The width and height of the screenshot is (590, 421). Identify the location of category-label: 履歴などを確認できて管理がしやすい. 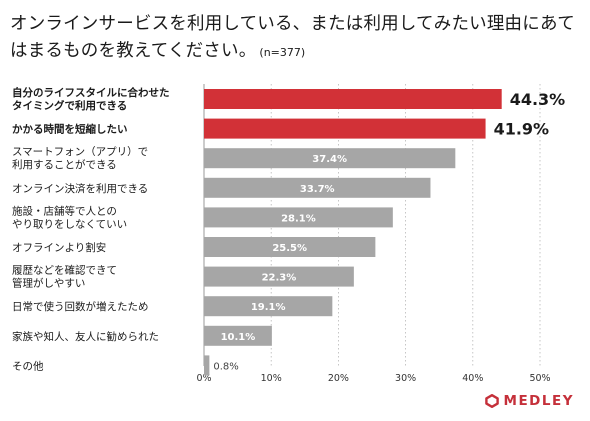
(64, 277).